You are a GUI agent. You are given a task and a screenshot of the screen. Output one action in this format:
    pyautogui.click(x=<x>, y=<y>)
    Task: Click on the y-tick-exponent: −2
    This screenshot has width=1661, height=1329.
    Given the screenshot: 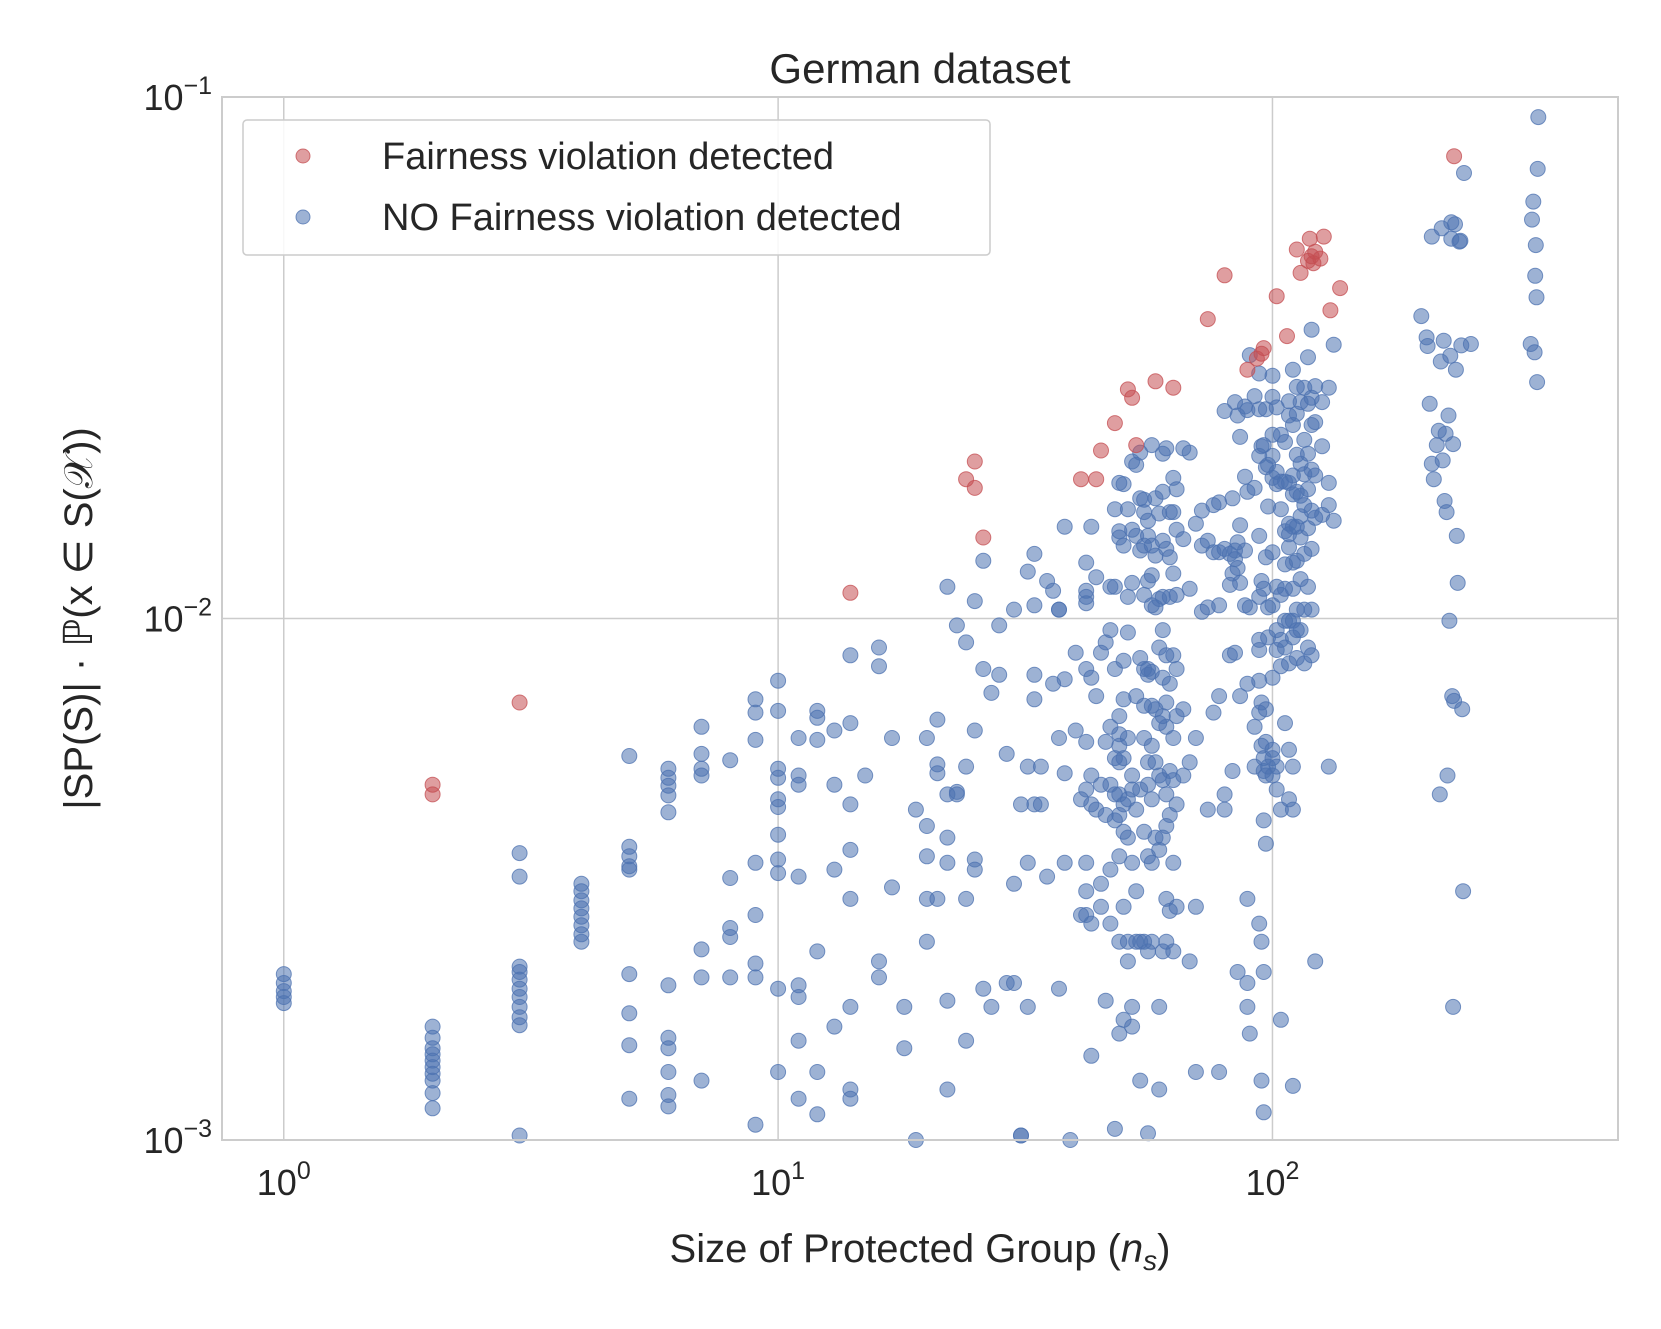 What is the action you would take?
    pyautogui.click(x=197, y=608)
    